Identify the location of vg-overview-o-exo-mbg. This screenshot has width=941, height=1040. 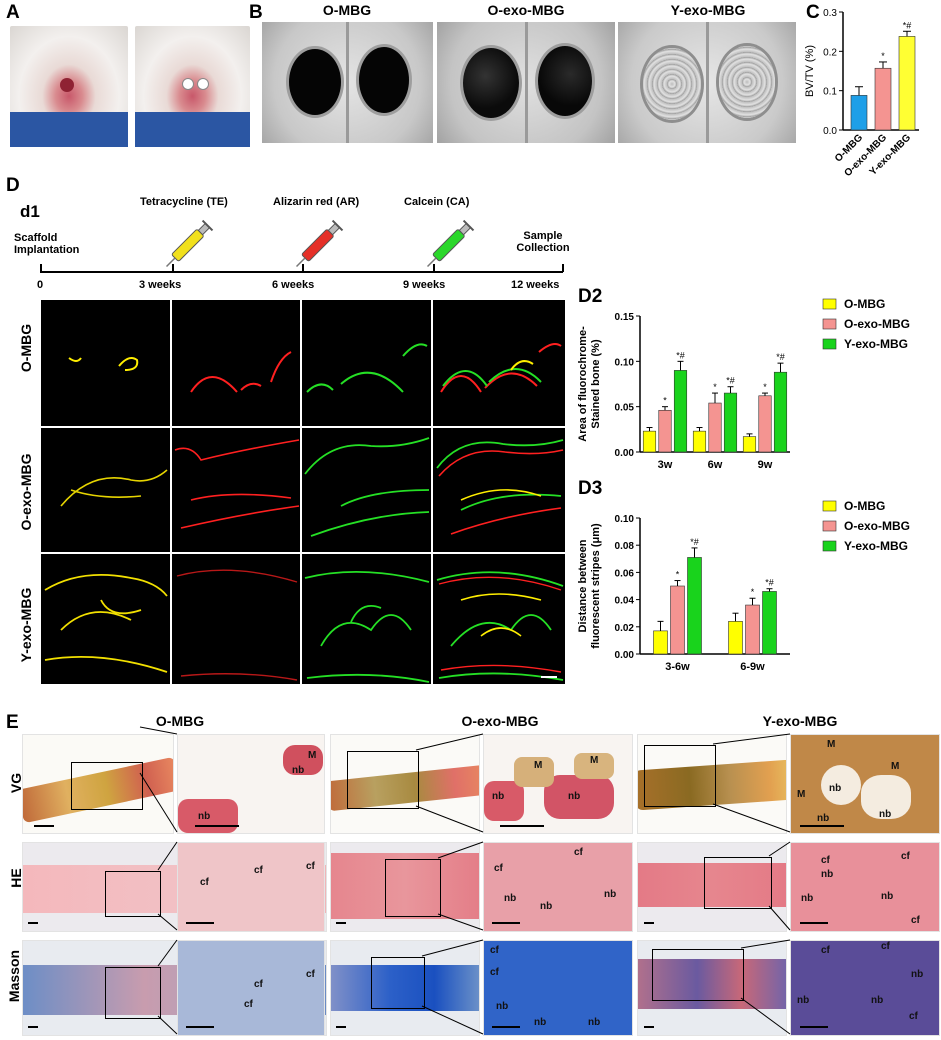
(405, 784).